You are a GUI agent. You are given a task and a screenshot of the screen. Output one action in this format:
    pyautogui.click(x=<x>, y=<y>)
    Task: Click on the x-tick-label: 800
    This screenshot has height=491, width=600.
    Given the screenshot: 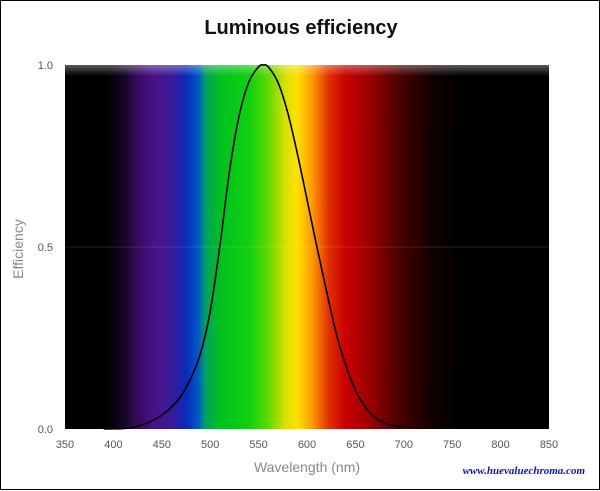 What is the action you would take?
    pyautogui.click(x=500, y=445)
    